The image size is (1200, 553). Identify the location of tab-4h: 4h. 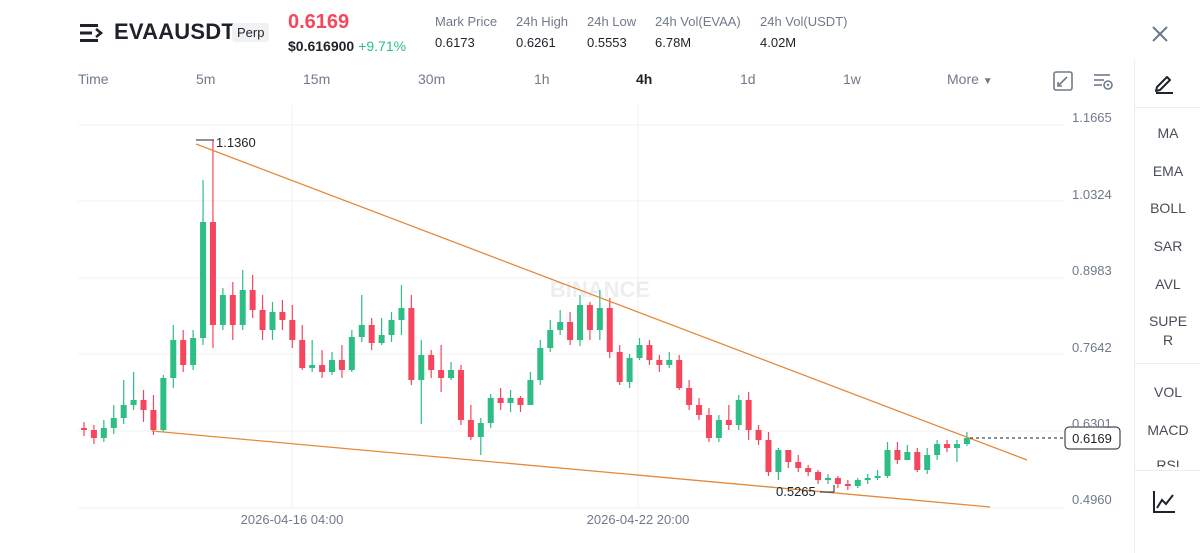
(644, 79).